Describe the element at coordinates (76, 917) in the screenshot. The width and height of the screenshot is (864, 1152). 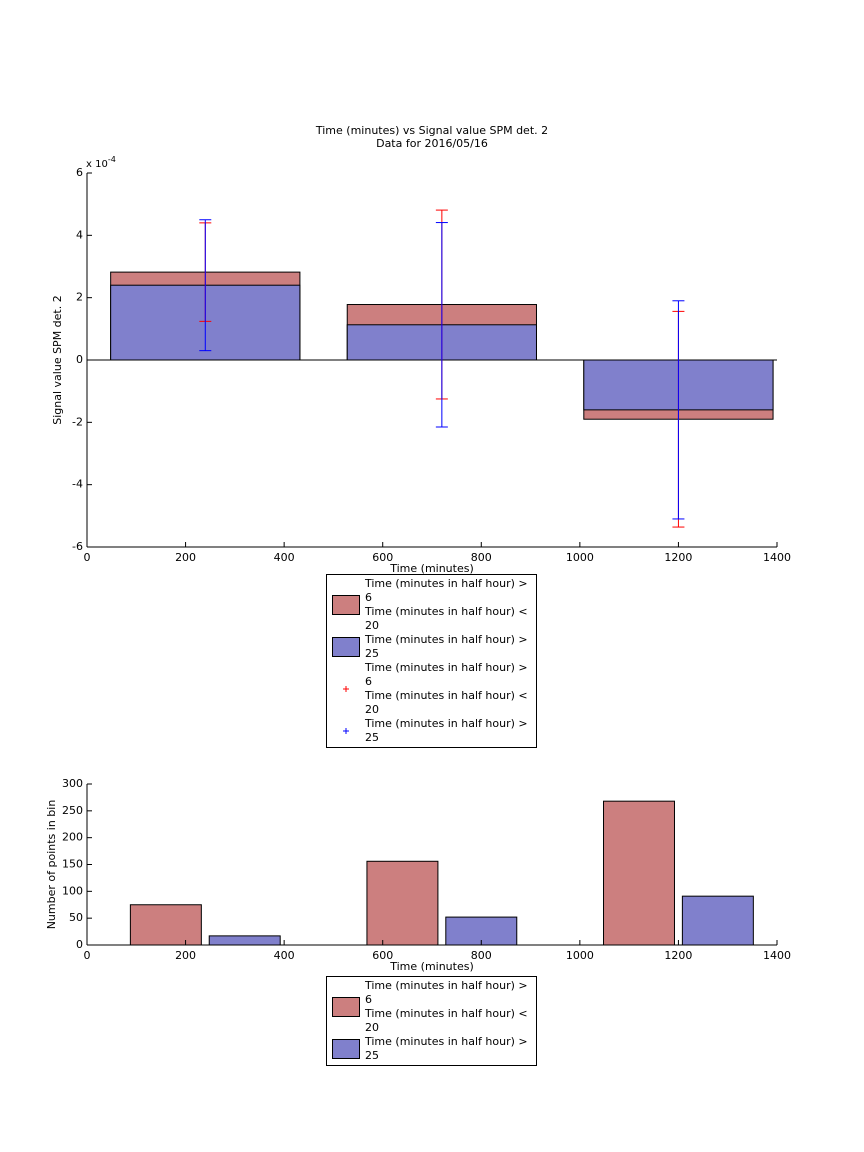
I see `y-tick-label: 50` at that location.